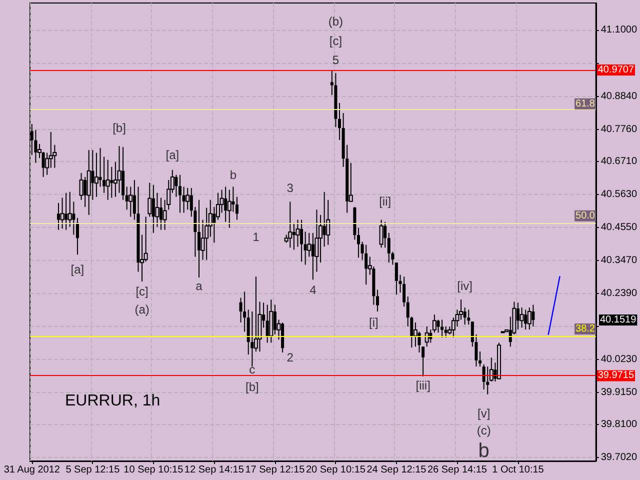 This screenshot has width=640, height=480. What do you see at coordinates (290, 357) in the screenshot?
I see `annotation: 2` at bounding box center [290, 357].